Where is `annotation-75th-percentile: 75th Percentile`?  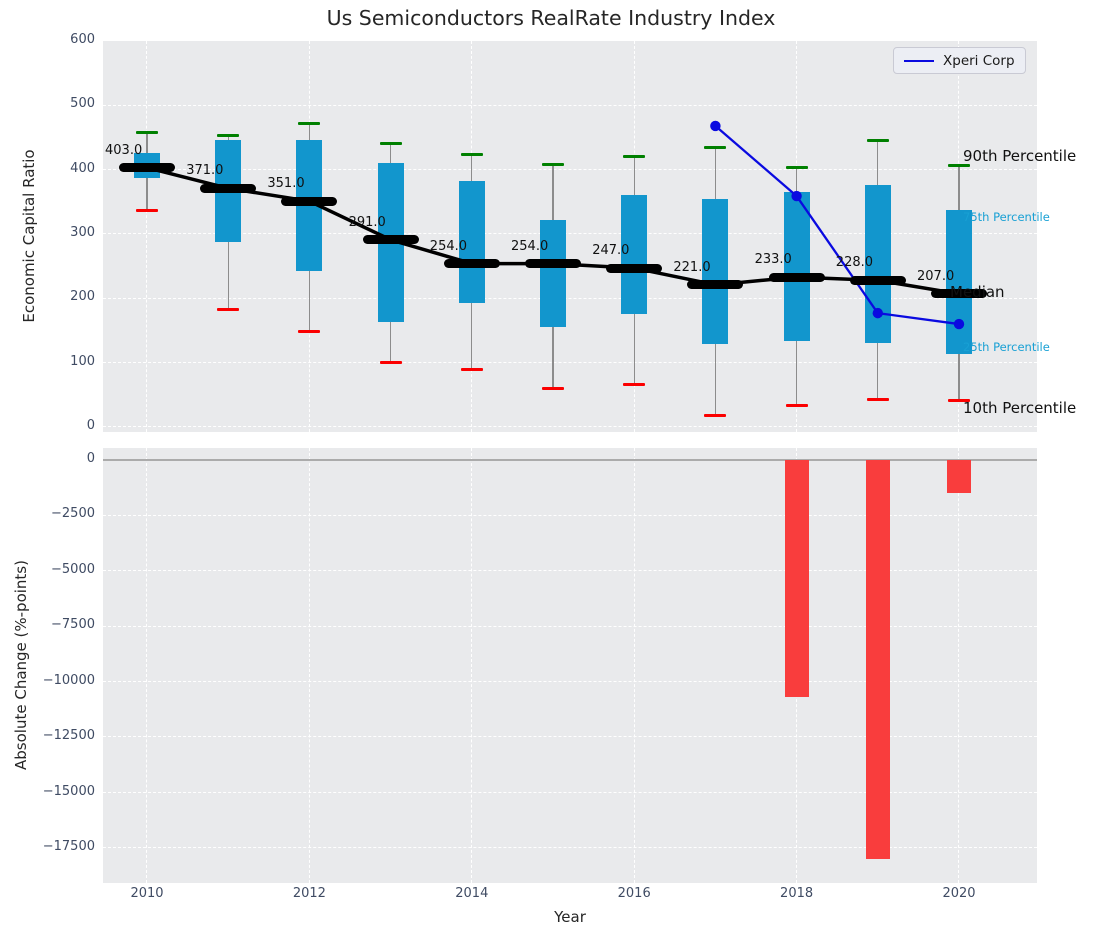
annotation-75th-percentile: 75th Percentile is located at coordinates (1006, 217).